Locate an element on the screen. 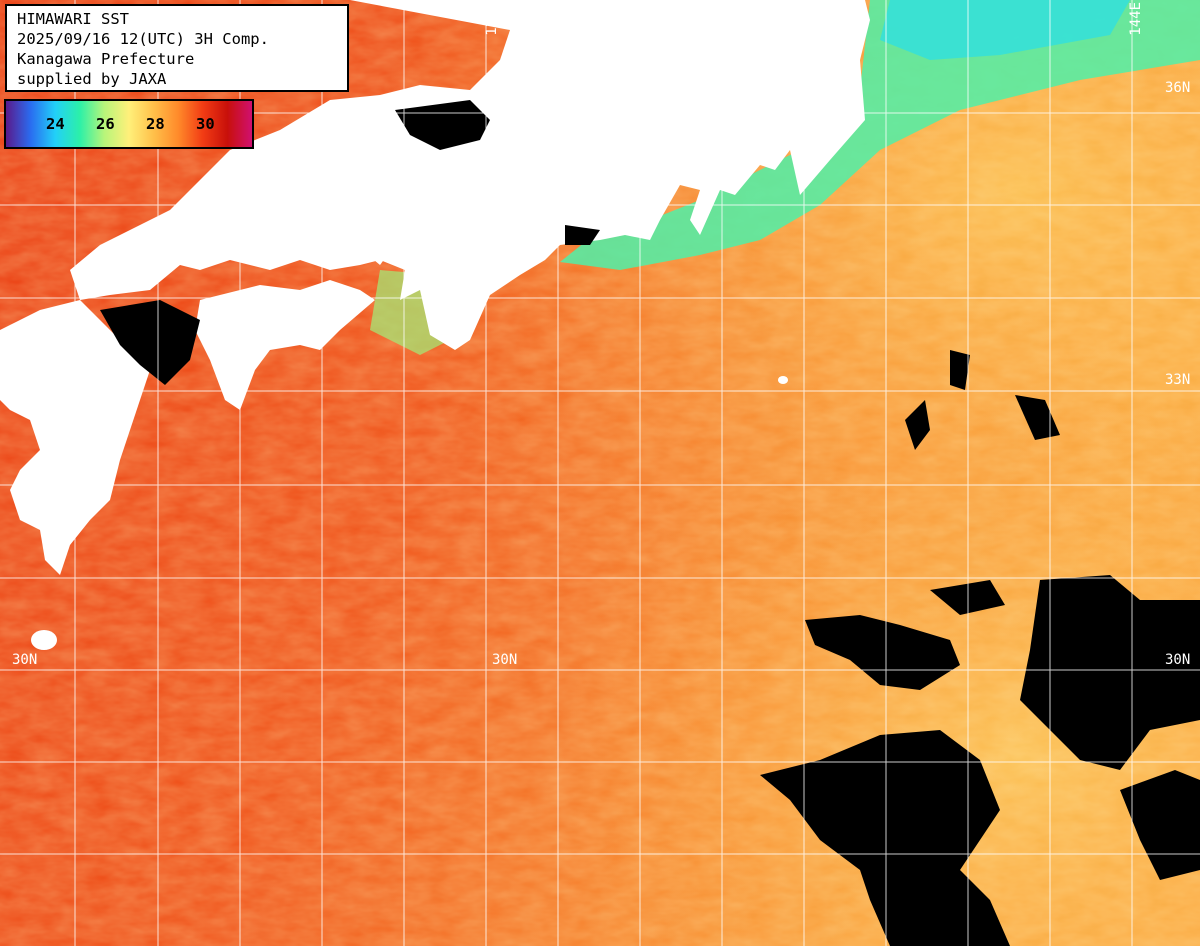 The image size is (1200, 946). cloud-bungo is located at coordinates (150, 342).